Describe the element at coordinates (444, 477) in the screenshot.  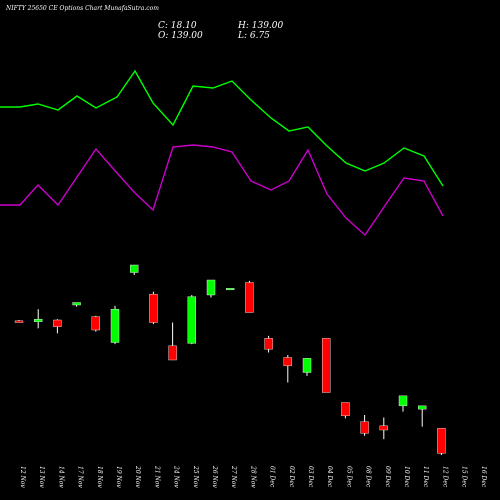
I see `x-tick-label: 12 Dec` at that location.